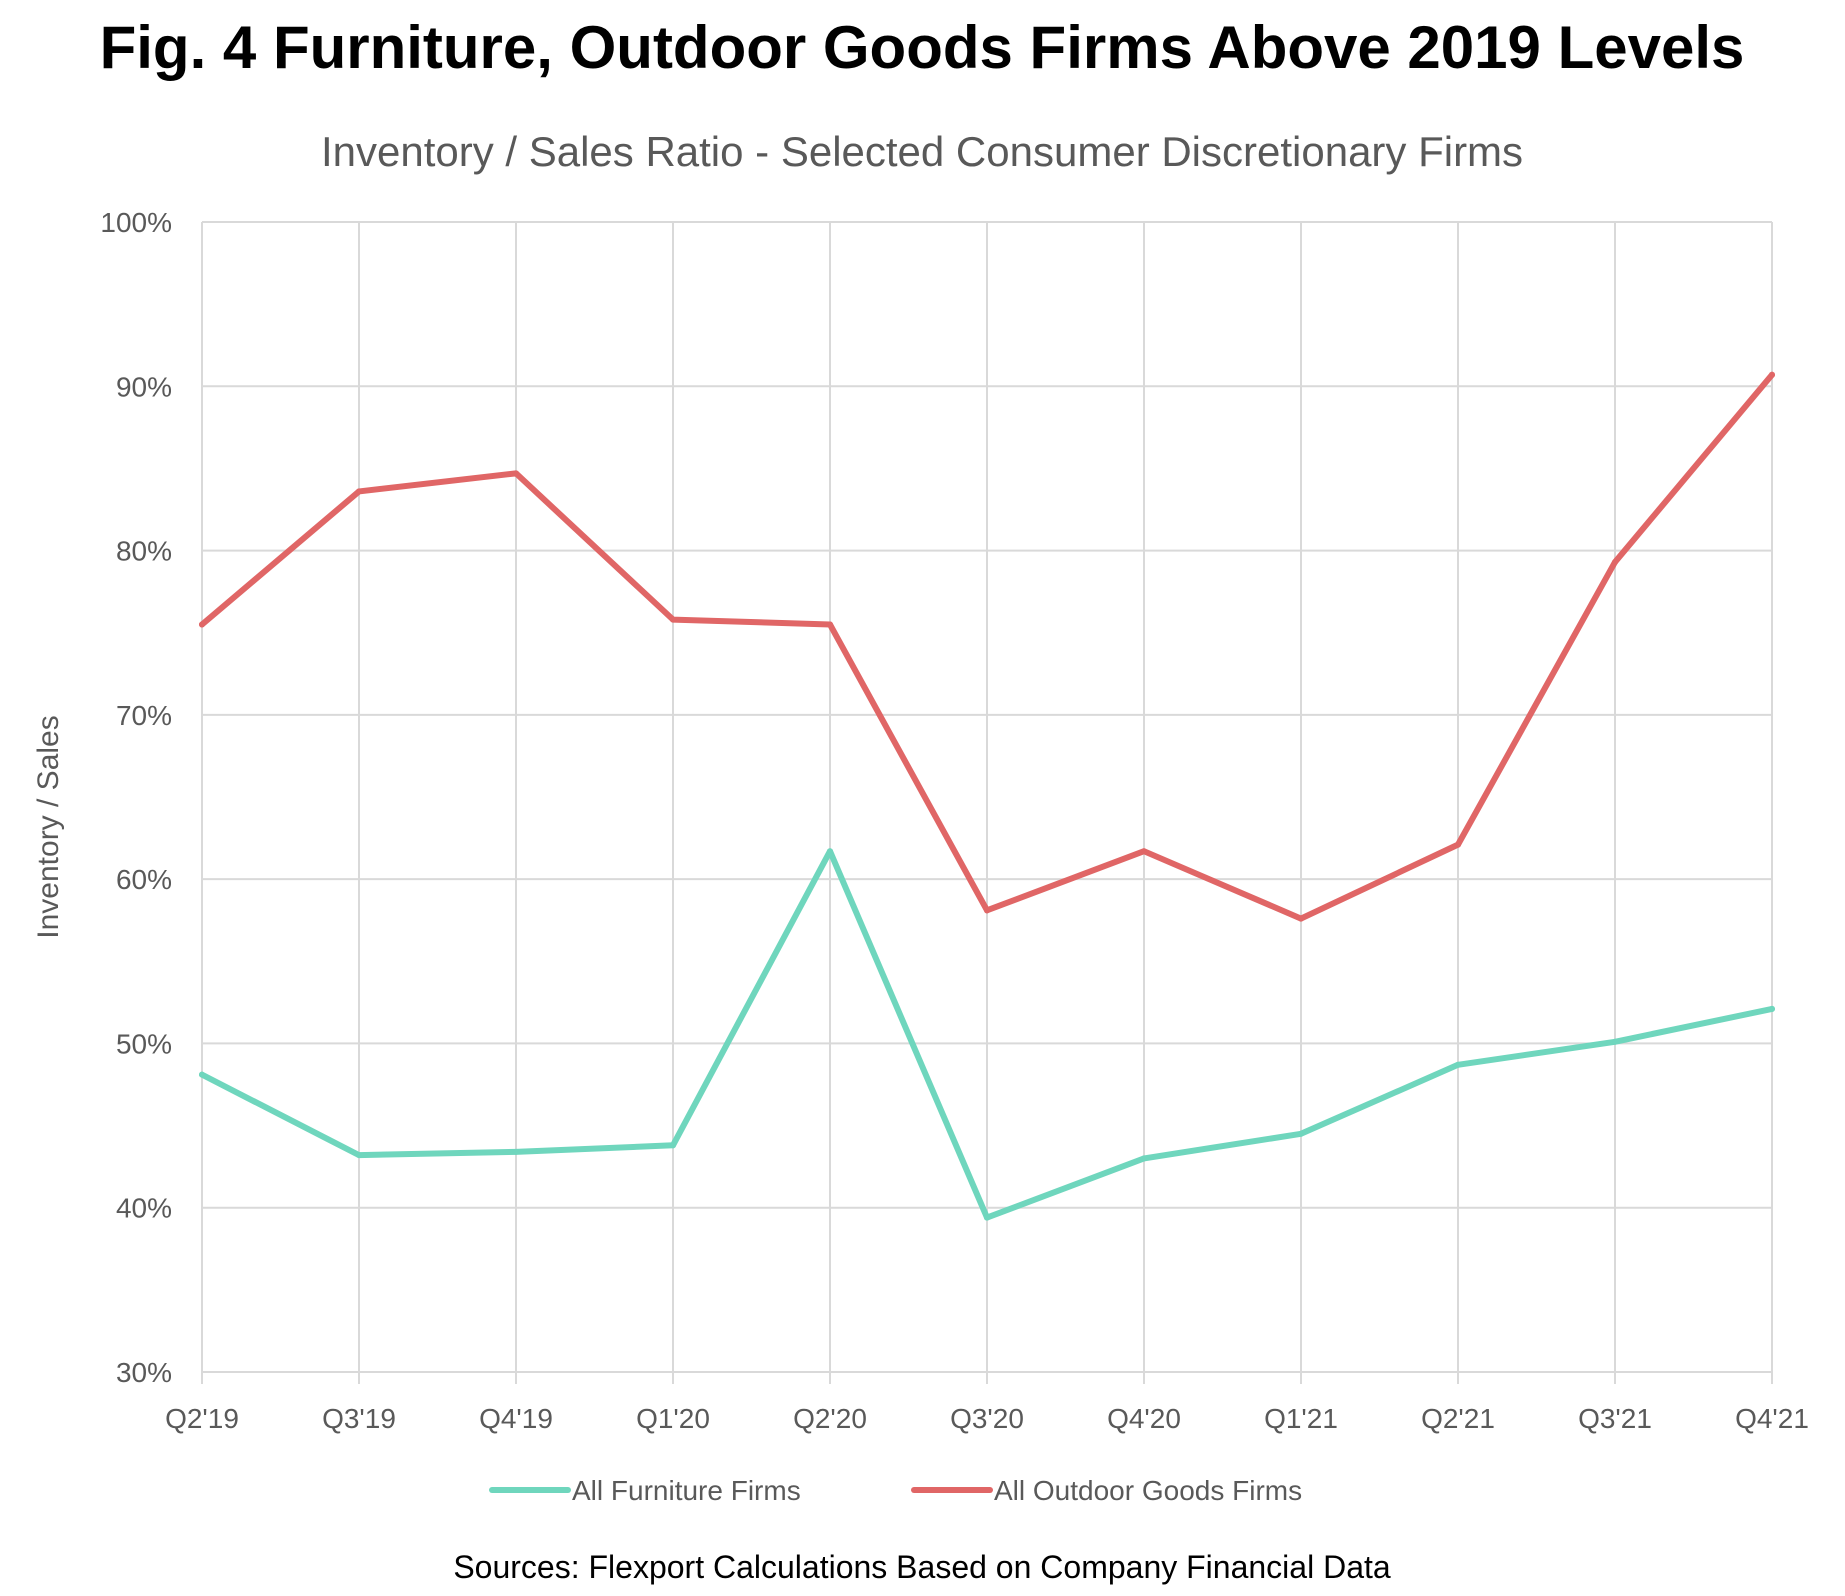  Describe the element at coordinates (48, 826) in the screenshot. I see `y-axis-title: Inventory / Sales` at that location.